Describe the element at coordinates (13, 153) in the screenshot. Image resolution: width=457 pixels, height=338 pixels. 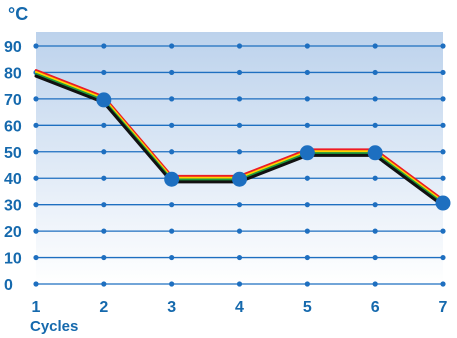
I see `y-tick-label: 50` at that location.